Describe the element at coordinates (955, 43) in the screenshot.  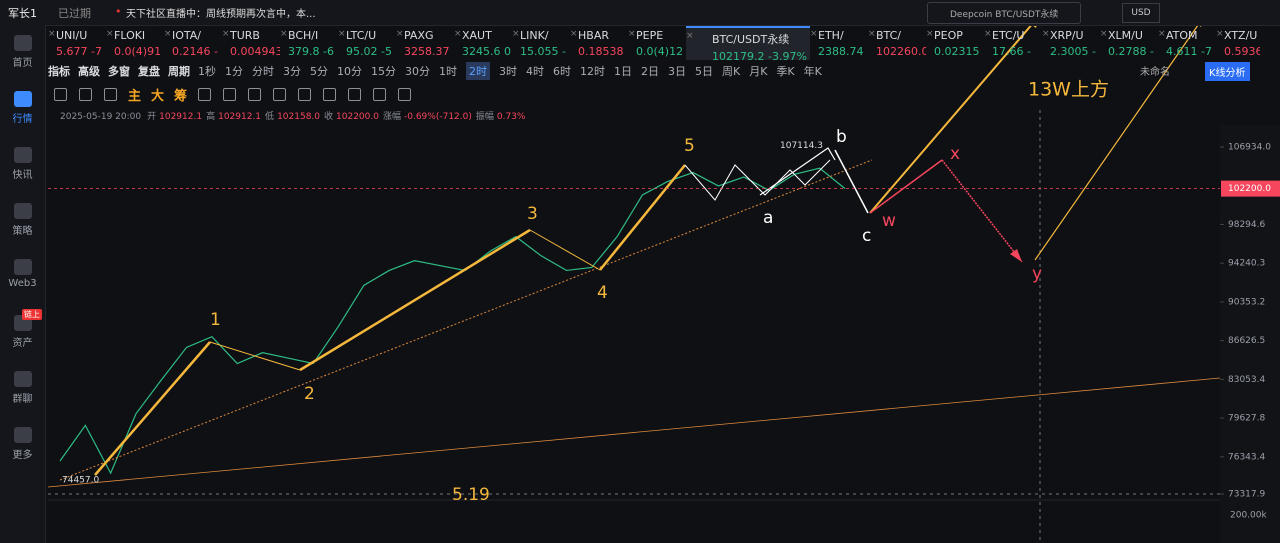
I see `ticker: × PEOP 0.02315` at that location.